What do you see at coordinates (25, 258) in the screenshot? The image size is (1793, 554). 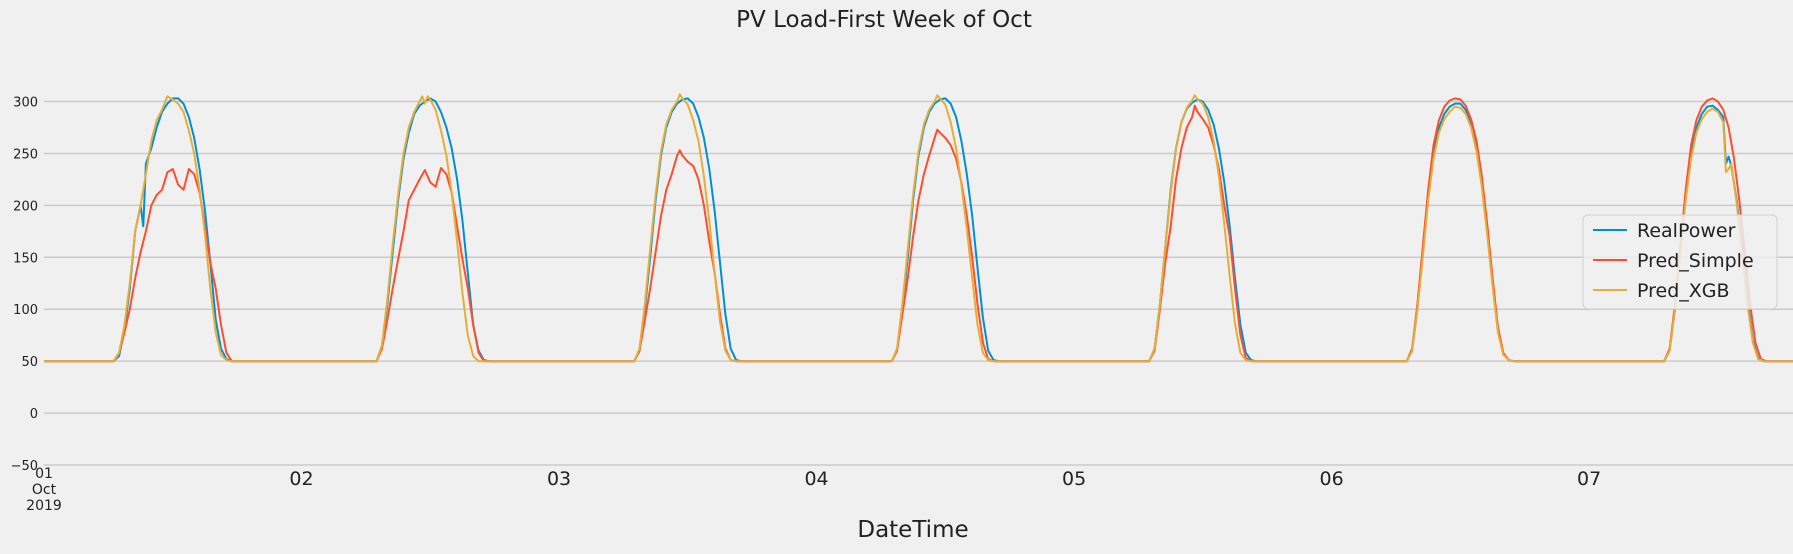 I see `y-tick-label: 150` at bounding box center [25, 258].